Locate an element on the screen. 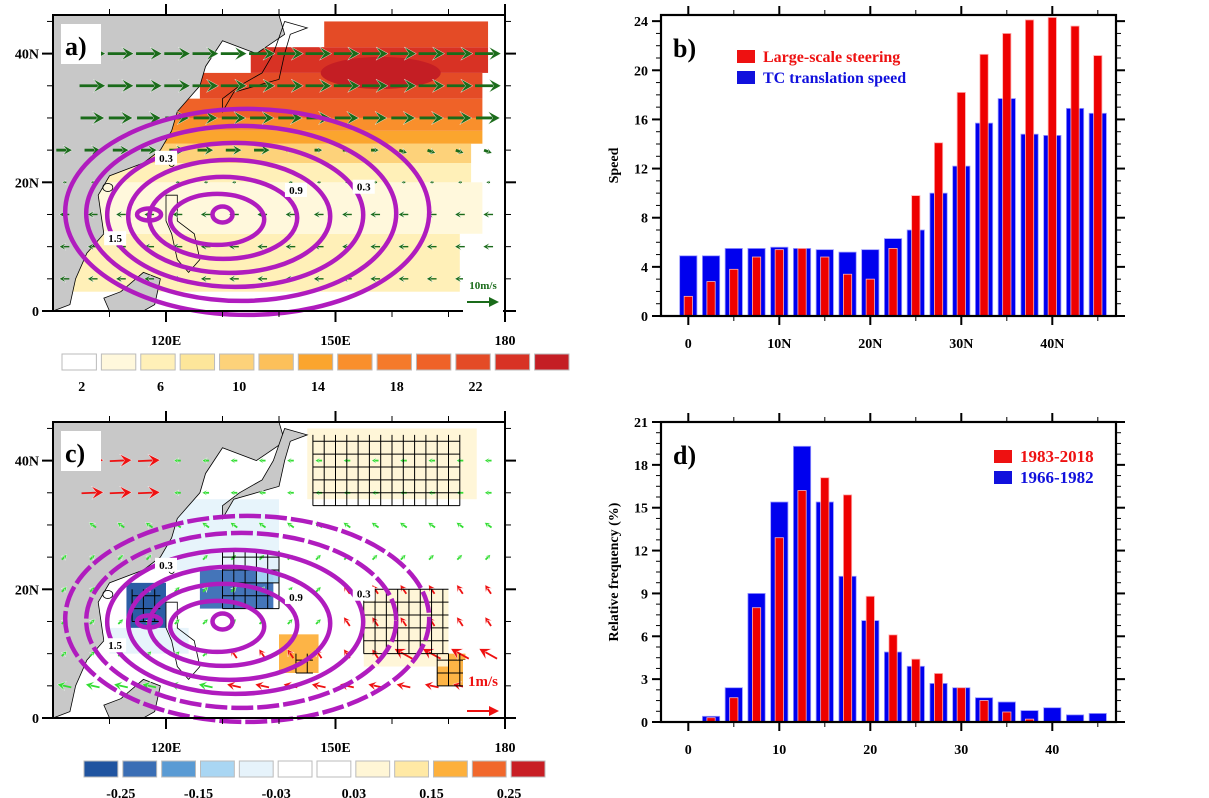 The height and width of the screenshot is (798, 1209). contour-label: 0.9 is located at coordinates (296, 598).